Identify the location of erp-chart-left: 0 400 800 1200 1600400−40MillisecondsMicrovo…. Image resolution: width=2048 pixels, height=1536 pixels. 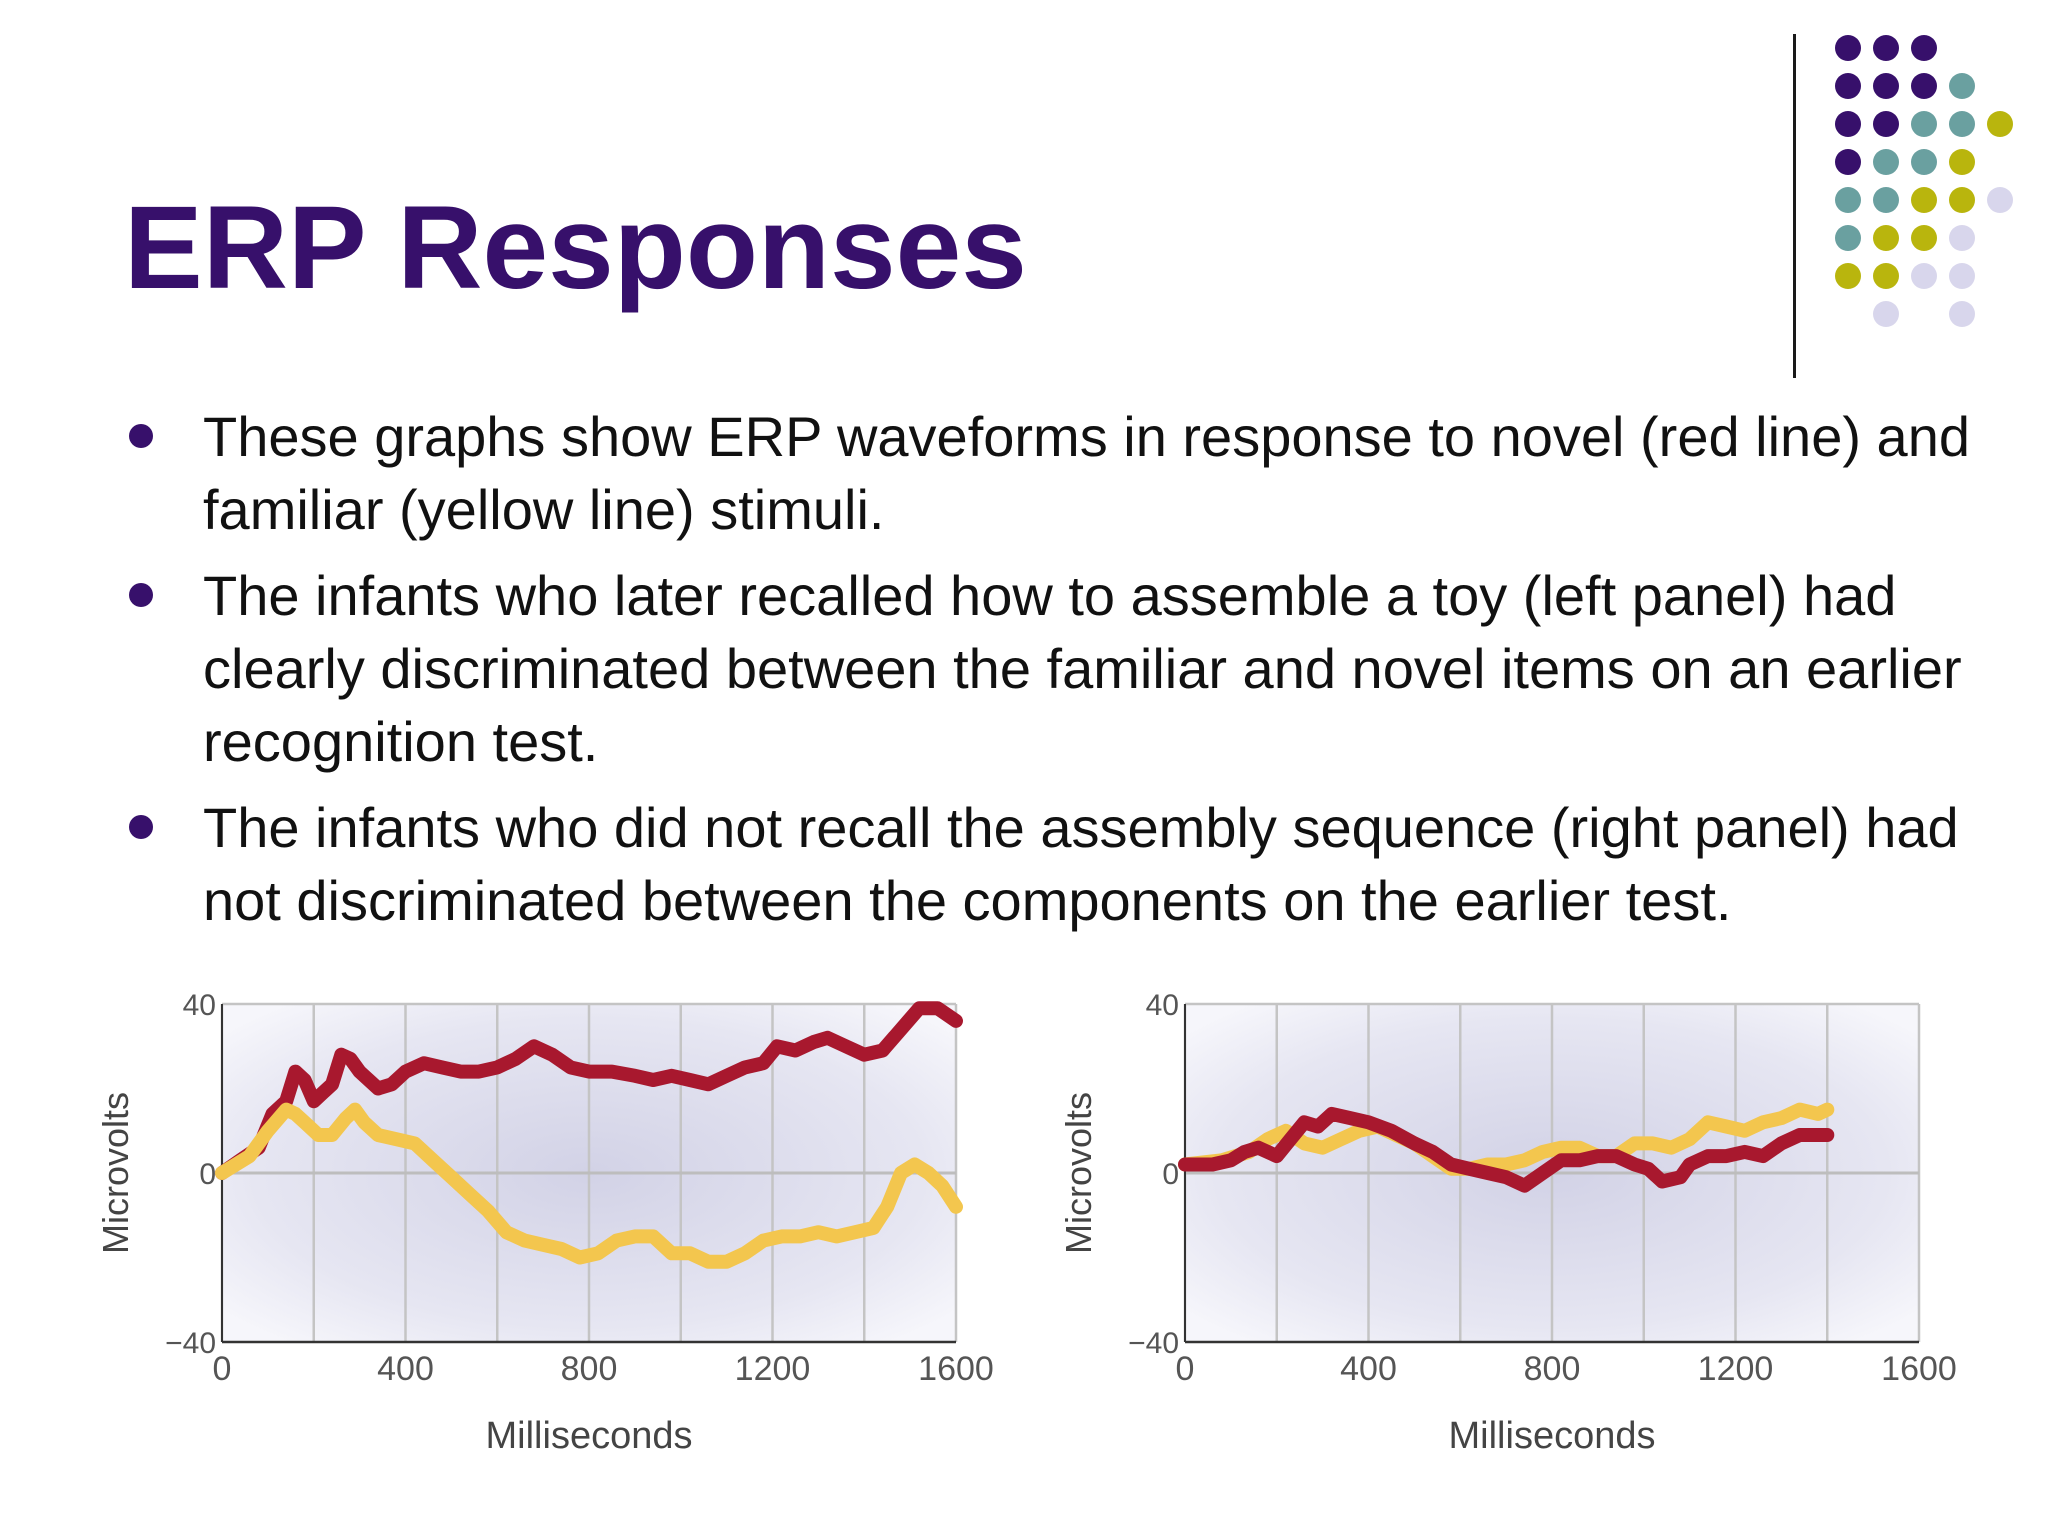
(547, 1223).